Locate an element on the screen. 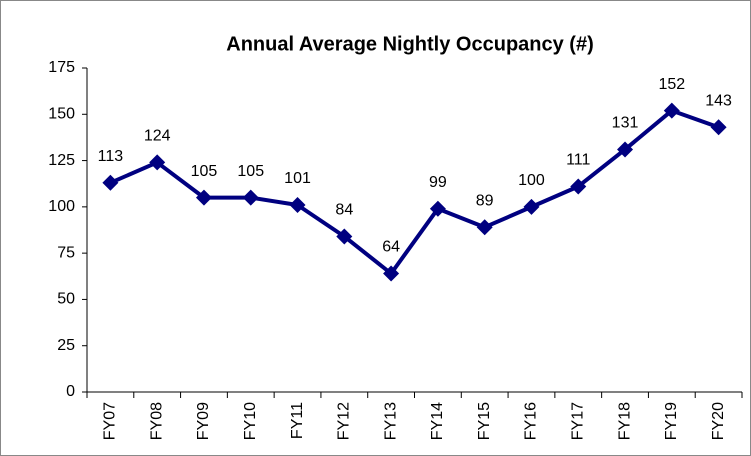  x-tick-label: FY18 is located at coordinates (624, 421).